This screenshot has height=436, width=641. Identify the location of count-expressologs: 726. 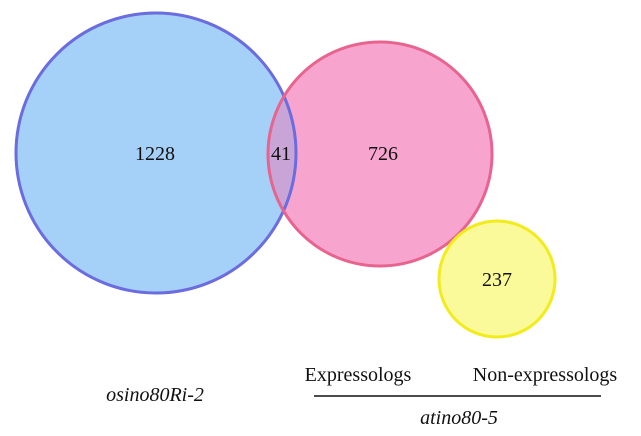
(383, 154).